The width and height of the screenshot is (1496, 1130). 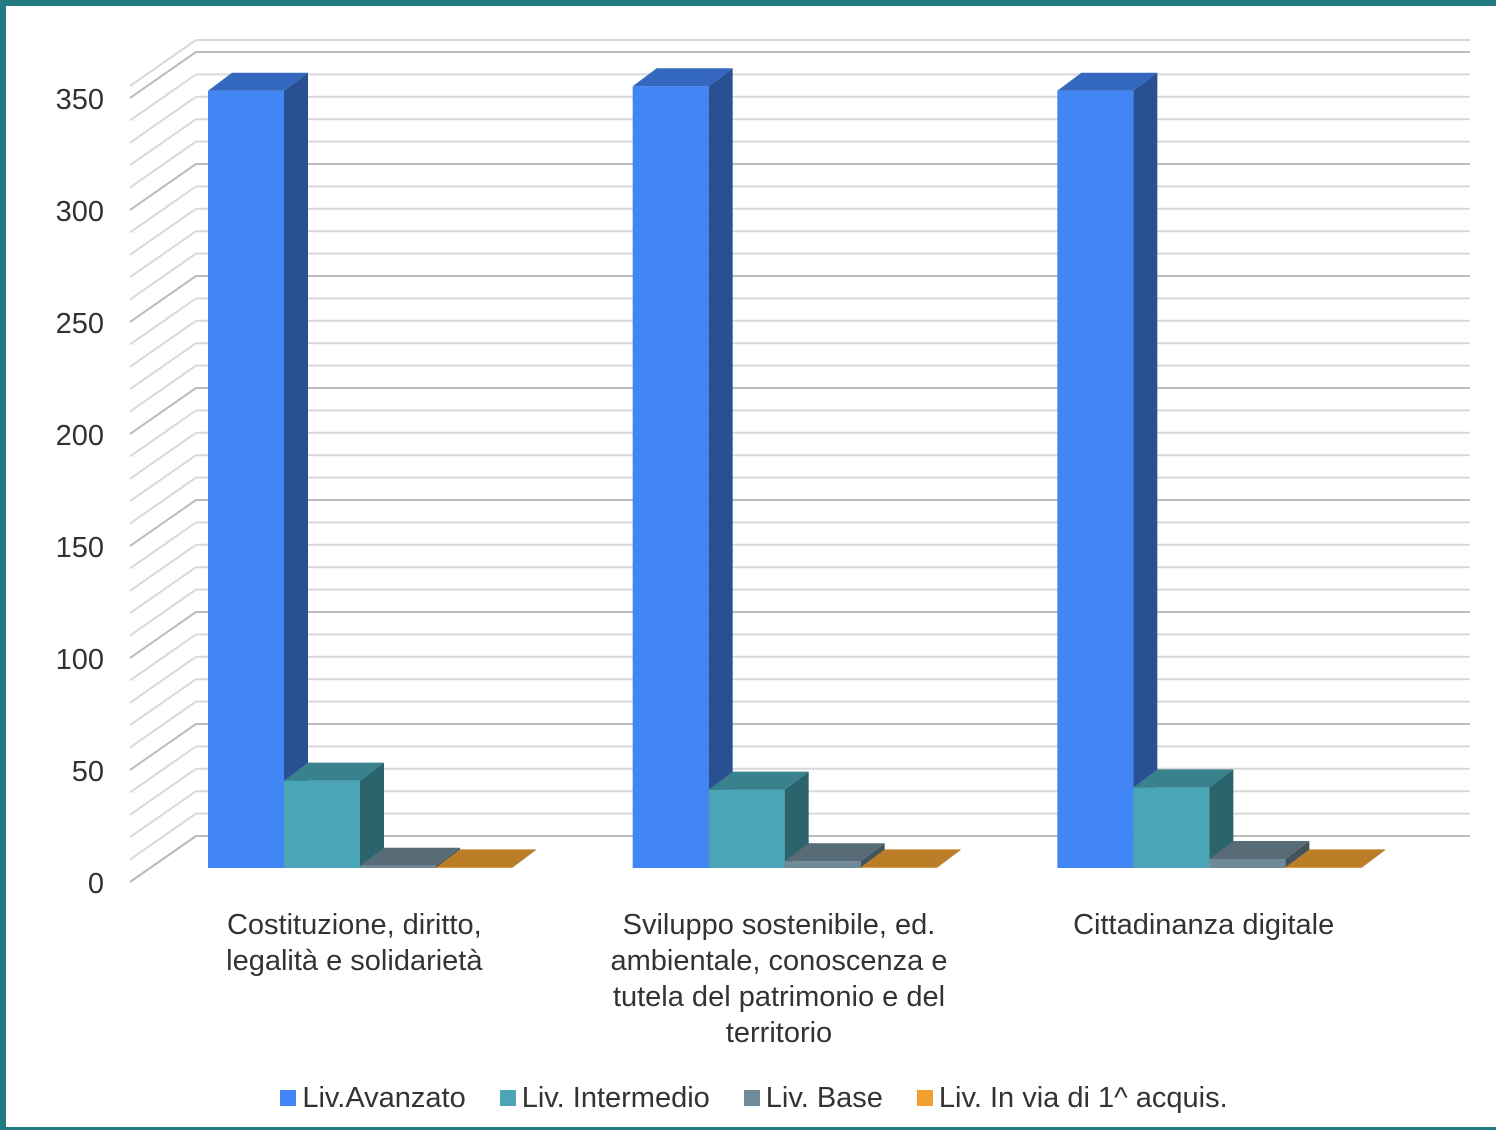 I want to click on category-label-line: Cittadinanza digitale, so click(x=1203, y=925).